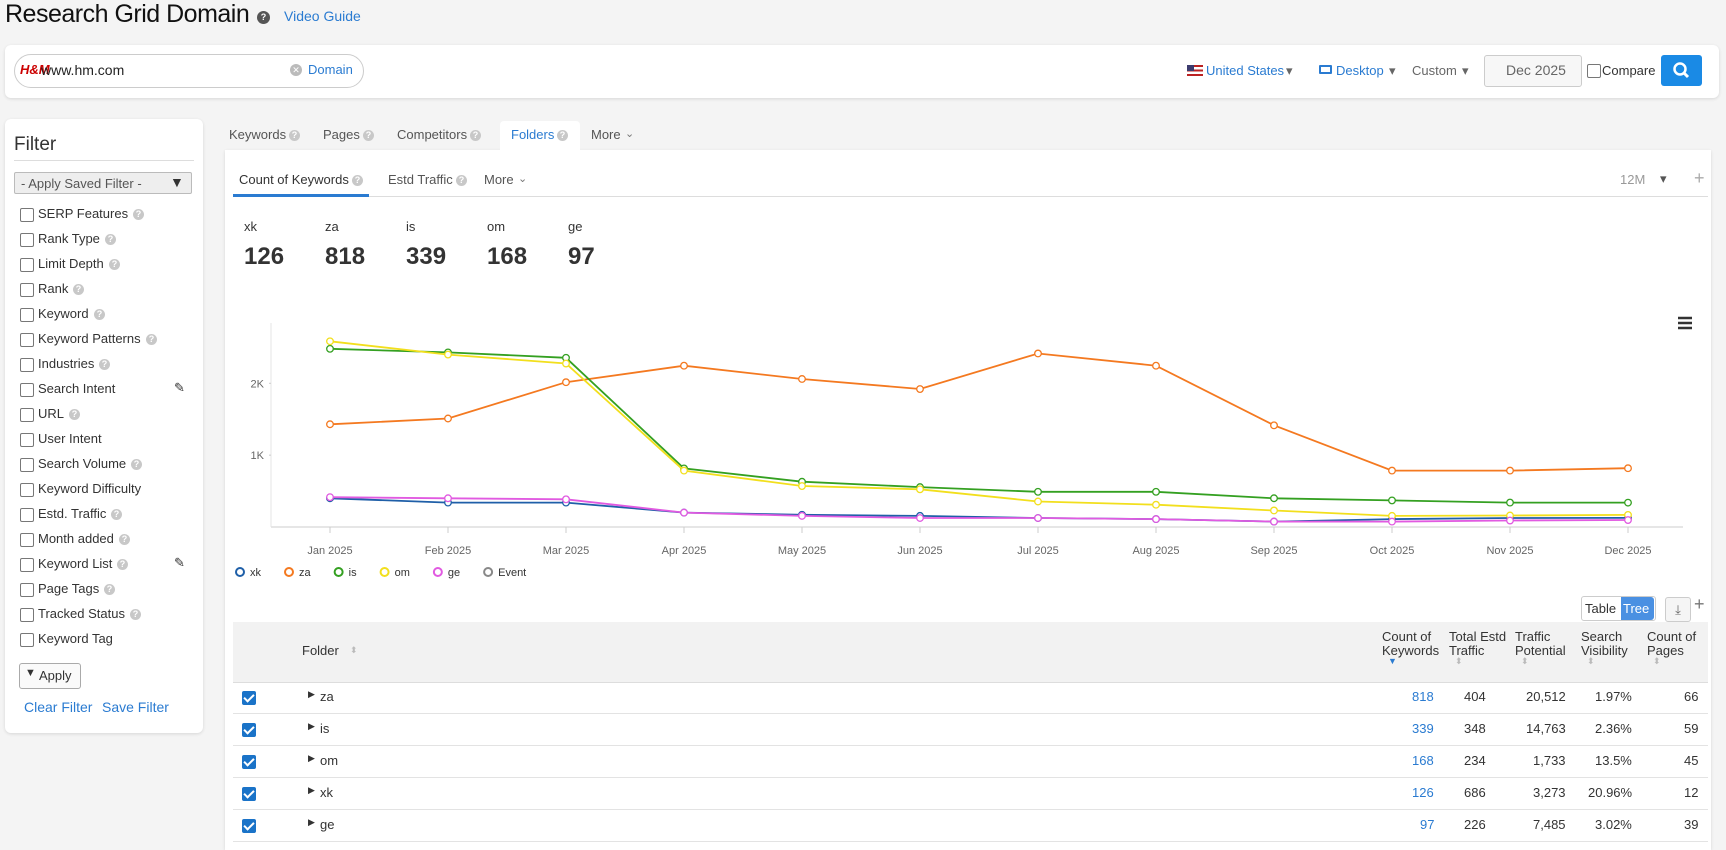 This screenshot has width=1726, height=850. What do you see at coordinates (66, 363) in the screenshot?
I see `filter-item: Industries` at bounding box center [66, 363].